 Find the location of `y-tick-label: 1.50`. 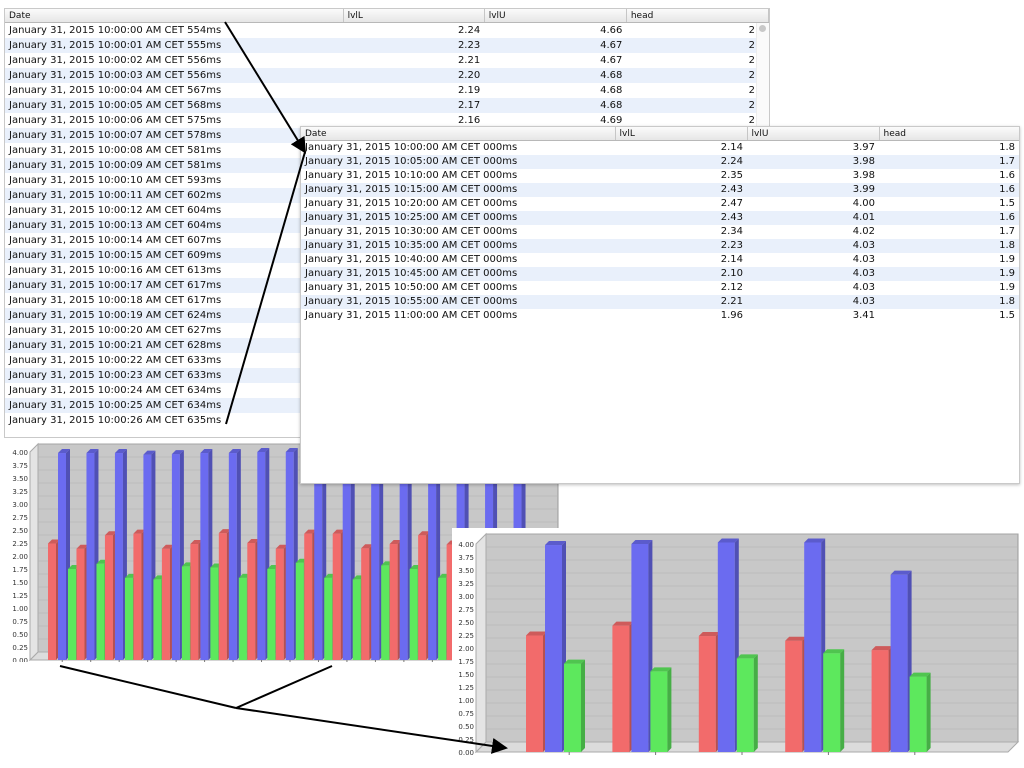

y-tick-label: 1.50 is located at coordinates (466, 675).